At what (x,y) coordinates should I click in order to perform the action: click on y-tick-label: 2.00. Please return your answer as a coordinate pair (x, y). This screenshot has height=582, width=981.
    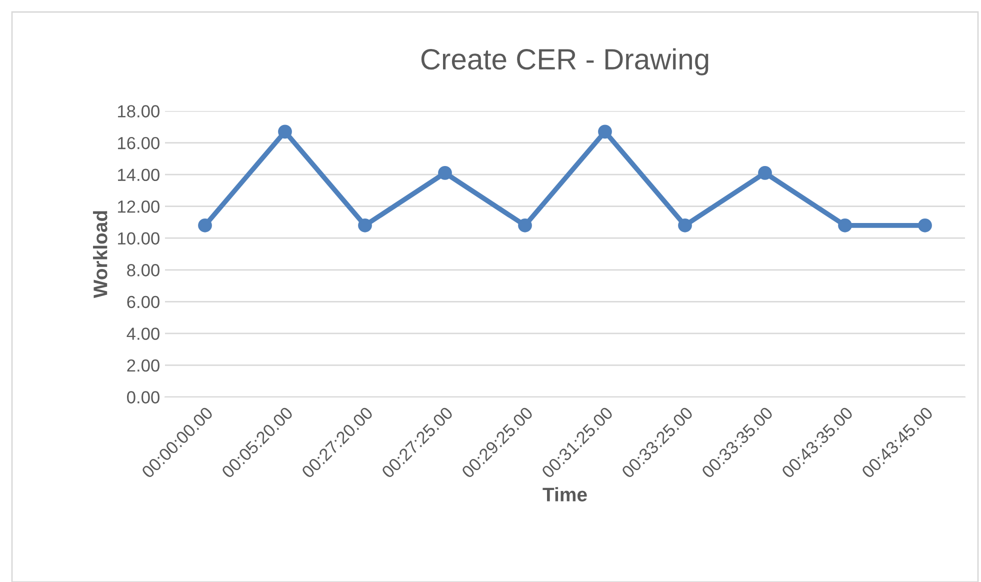
    Looking at the image, I should click on (143, 365).